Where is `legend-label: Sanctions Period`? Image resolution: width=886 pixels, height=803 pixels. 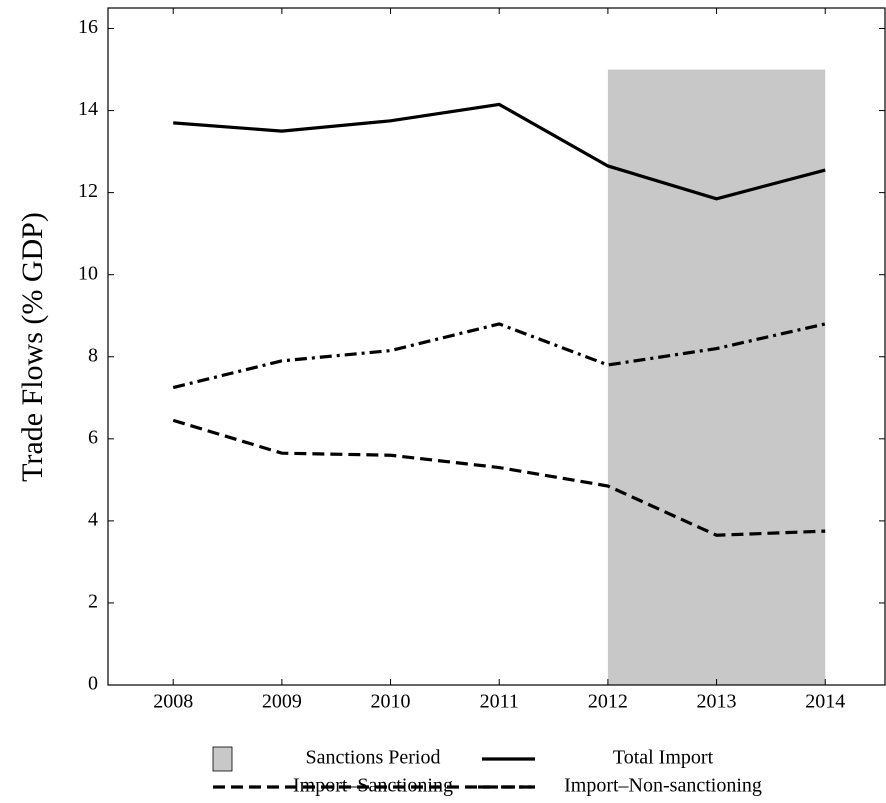
legend-label: Sanctions Period is located at coordinates (373, 758).